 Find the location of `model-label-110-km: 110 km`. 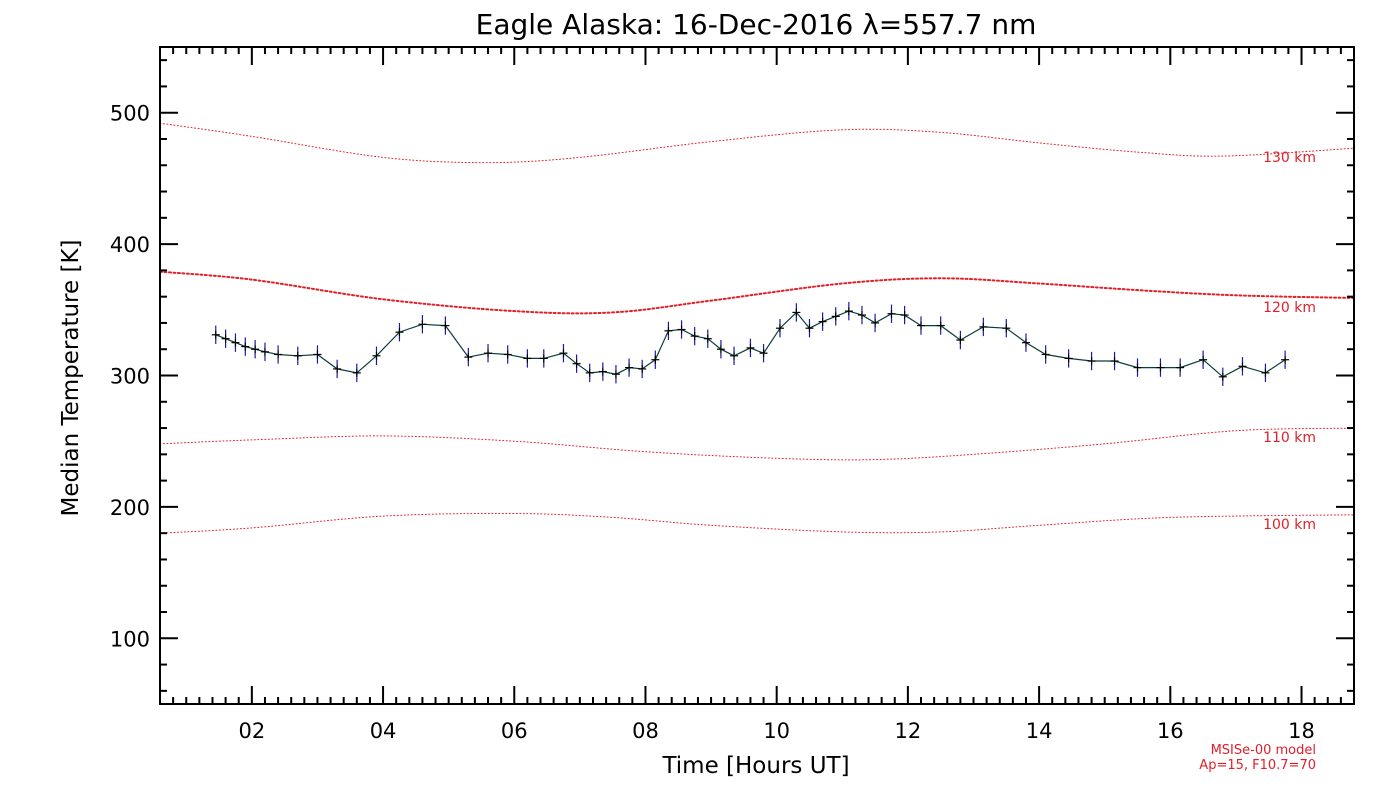

model-label-110-km: 110 km is located at coordinates (1289, 438).